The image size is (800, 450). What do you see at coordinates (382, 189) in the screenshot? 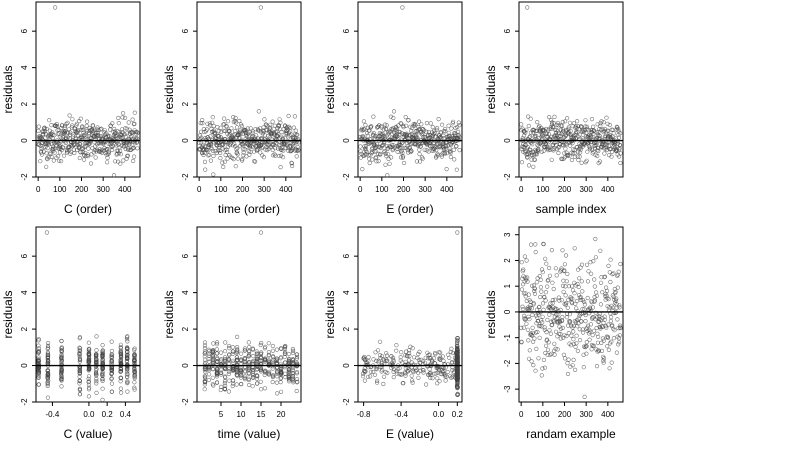
I see `x-tick-label: 100` at bounding box center [382, 189].